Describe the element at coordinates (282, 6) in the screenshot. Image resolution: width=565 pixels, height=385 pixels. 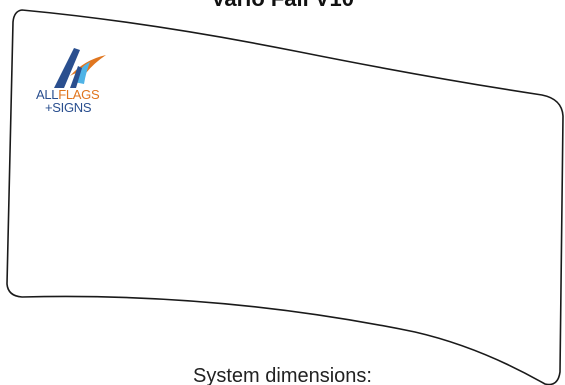
I see `product-title: Vario Fall V10` at that location.